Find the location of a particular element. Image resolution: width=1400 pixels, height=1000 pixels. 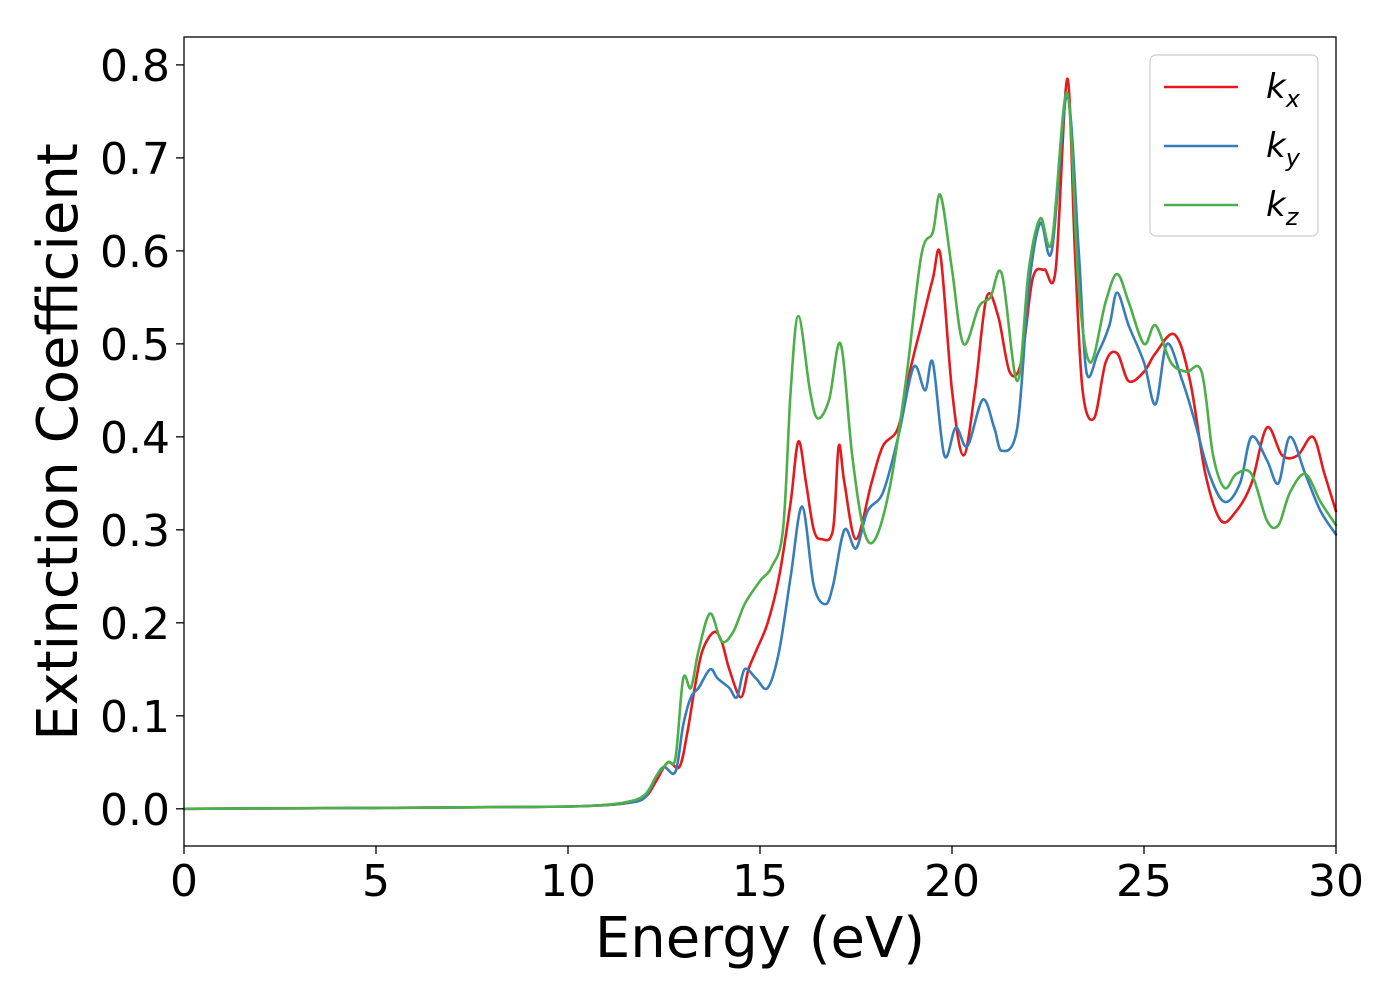

x-tick-label: 30 is located at coordinates (1336, 881).